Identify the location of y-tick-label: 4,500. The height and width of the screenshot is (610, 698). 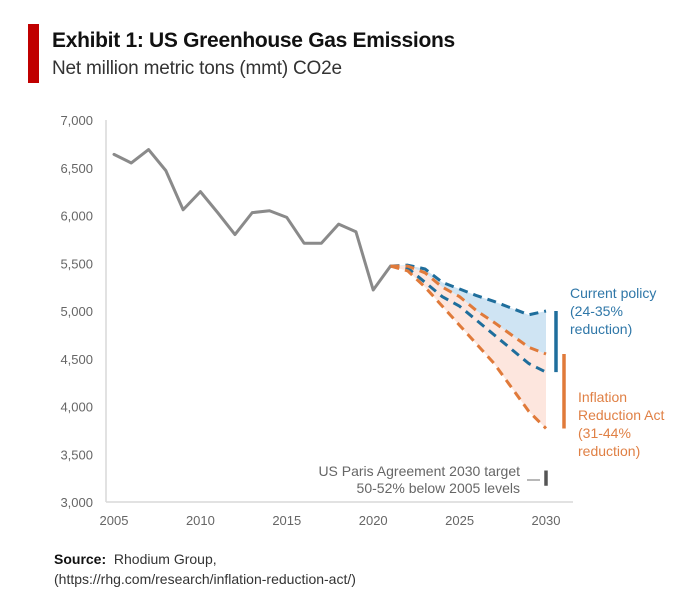
(76, 359).